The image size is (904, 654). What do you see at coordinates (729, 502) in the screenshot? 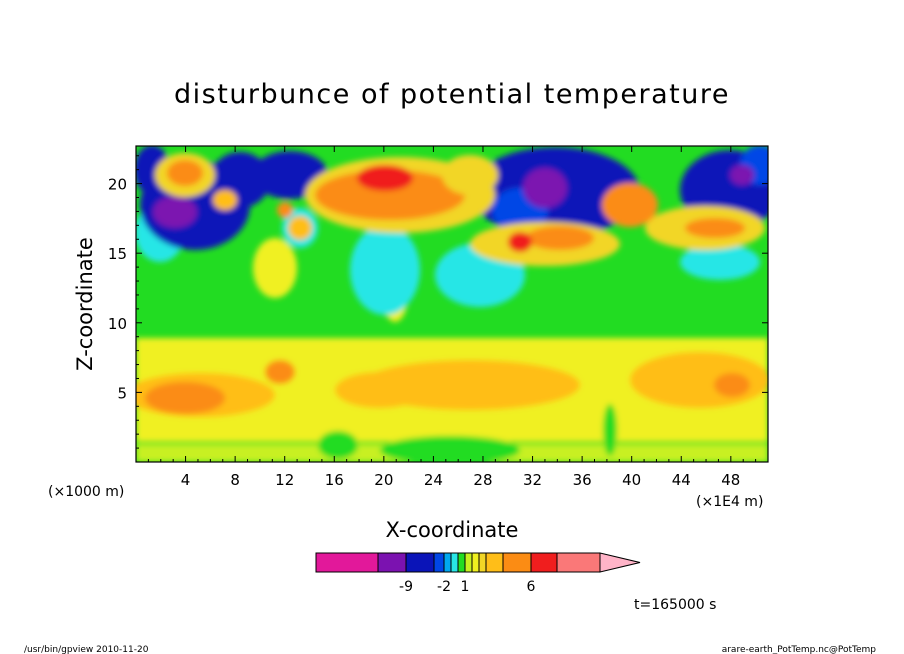
I see `x-unit-note: (×1E4 m)` at bounding box center [729, 502].